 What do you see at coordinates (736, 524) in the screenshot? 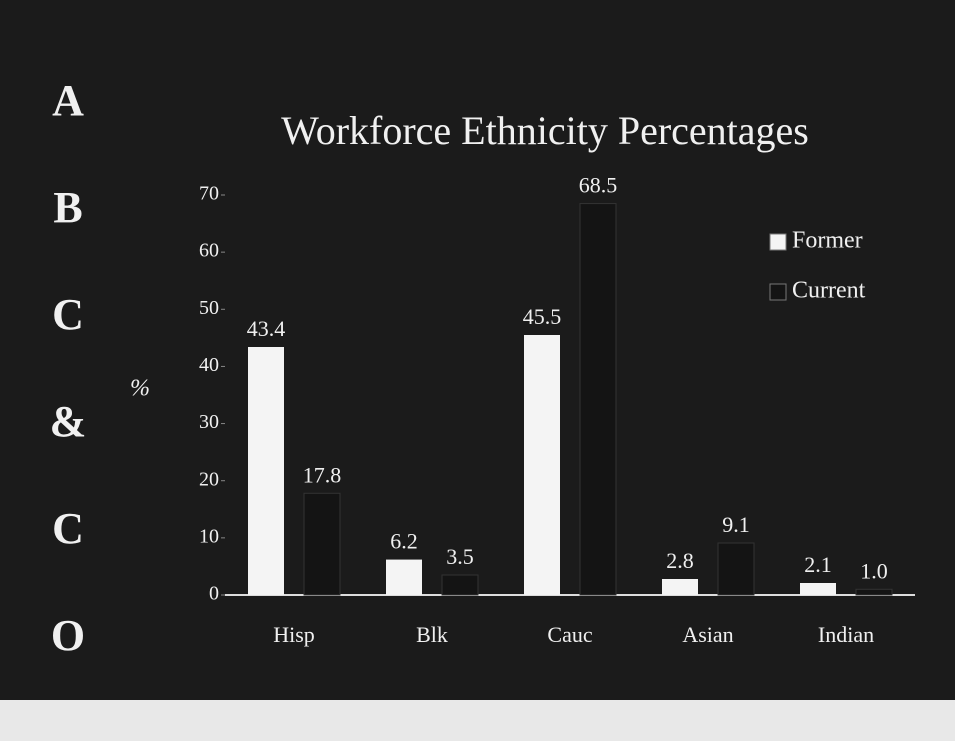
I see `data-label: 9.1` at bounding box center [736, 524].